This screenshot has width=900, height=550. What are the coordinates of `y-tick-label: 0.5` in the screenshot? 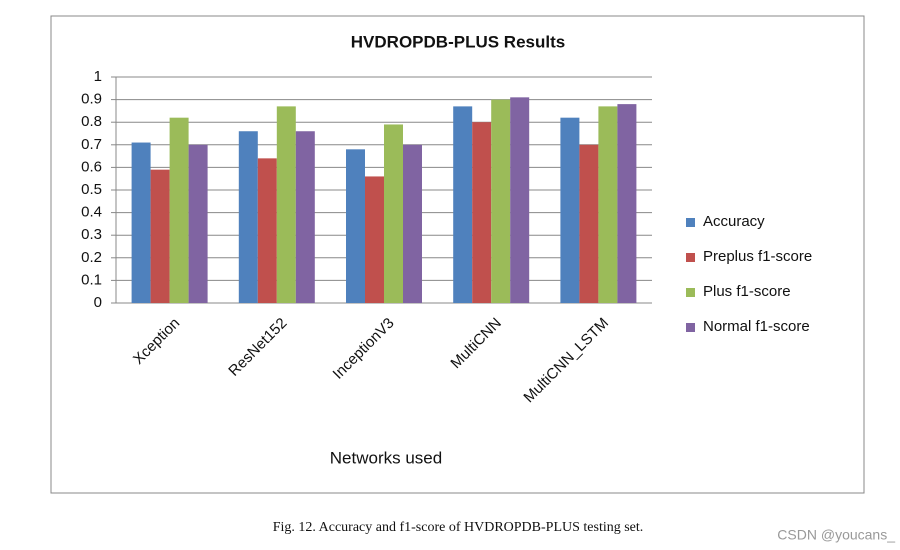 It's located at (91, 189).